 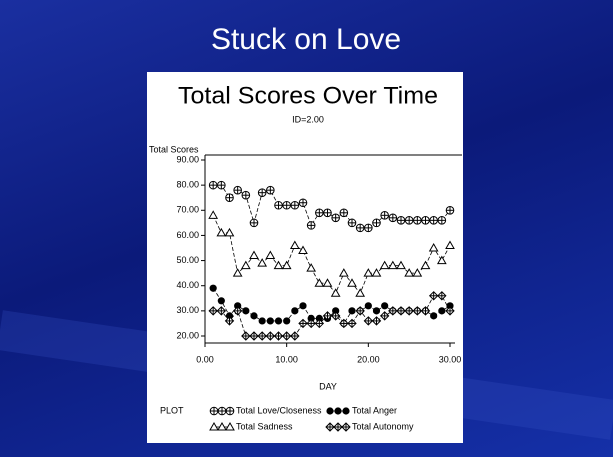 What do you see at coordinates (187, 310) in the screenshot?
I see `y-tick-label: 30.00` at bounding box center [187, 310].